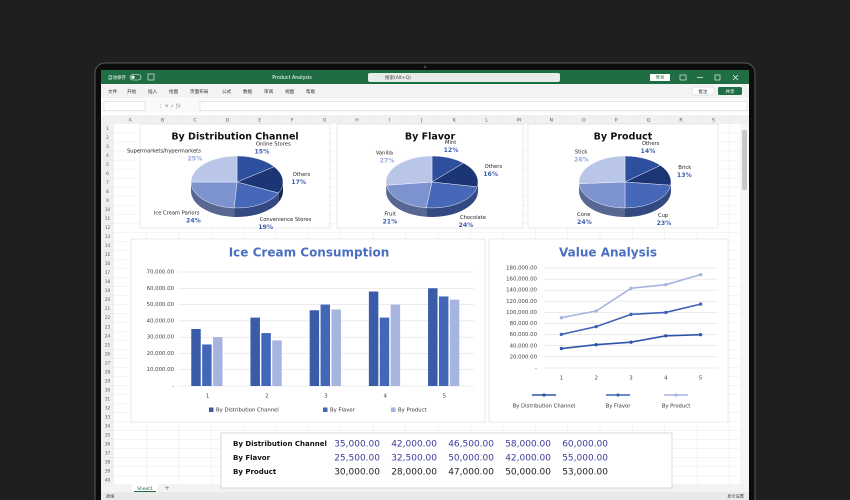  I want to click on search-box, so click(464, 77).